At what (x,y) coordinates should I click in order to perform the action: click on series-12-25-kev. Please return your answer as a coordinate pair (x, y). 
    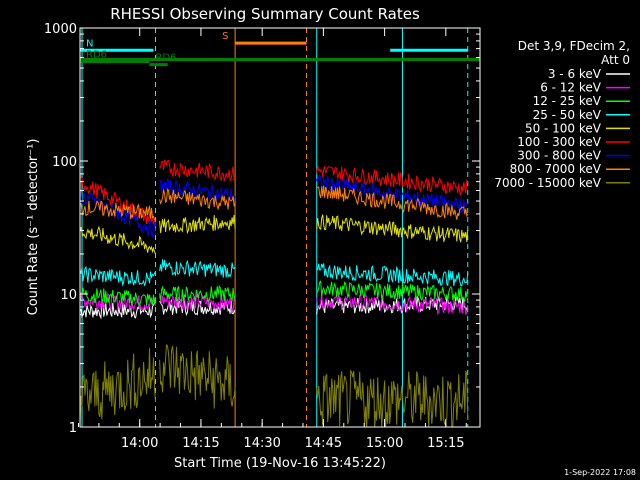
    Looking at the image, I should click on (274, 293).